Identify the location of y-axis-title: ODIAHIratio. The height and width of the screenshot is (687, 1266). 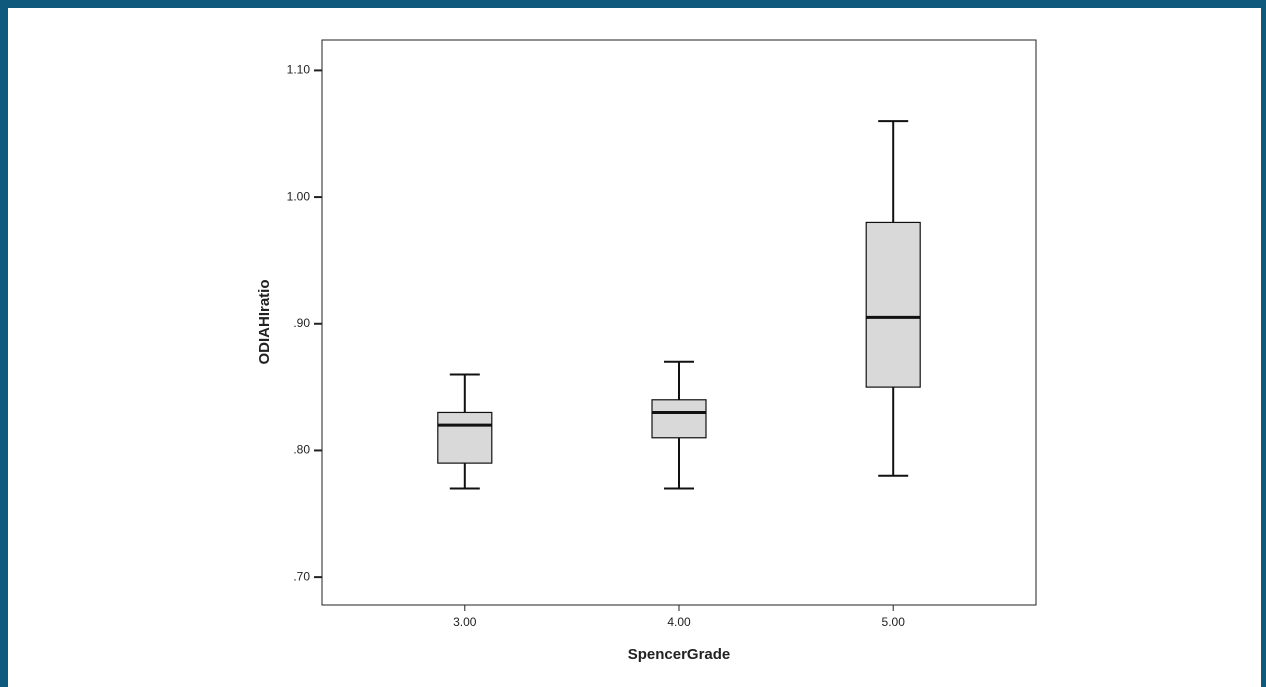
(264, 321).